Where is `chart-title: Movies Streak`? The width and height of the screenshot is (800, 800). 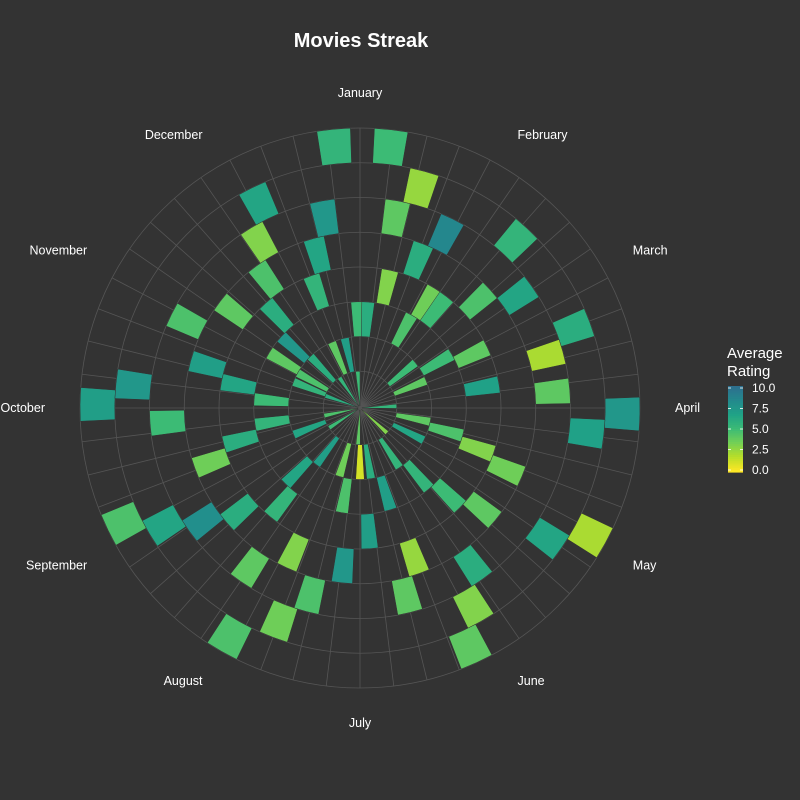
chart-title: Movies Streak is located at coordinates (361, 41).